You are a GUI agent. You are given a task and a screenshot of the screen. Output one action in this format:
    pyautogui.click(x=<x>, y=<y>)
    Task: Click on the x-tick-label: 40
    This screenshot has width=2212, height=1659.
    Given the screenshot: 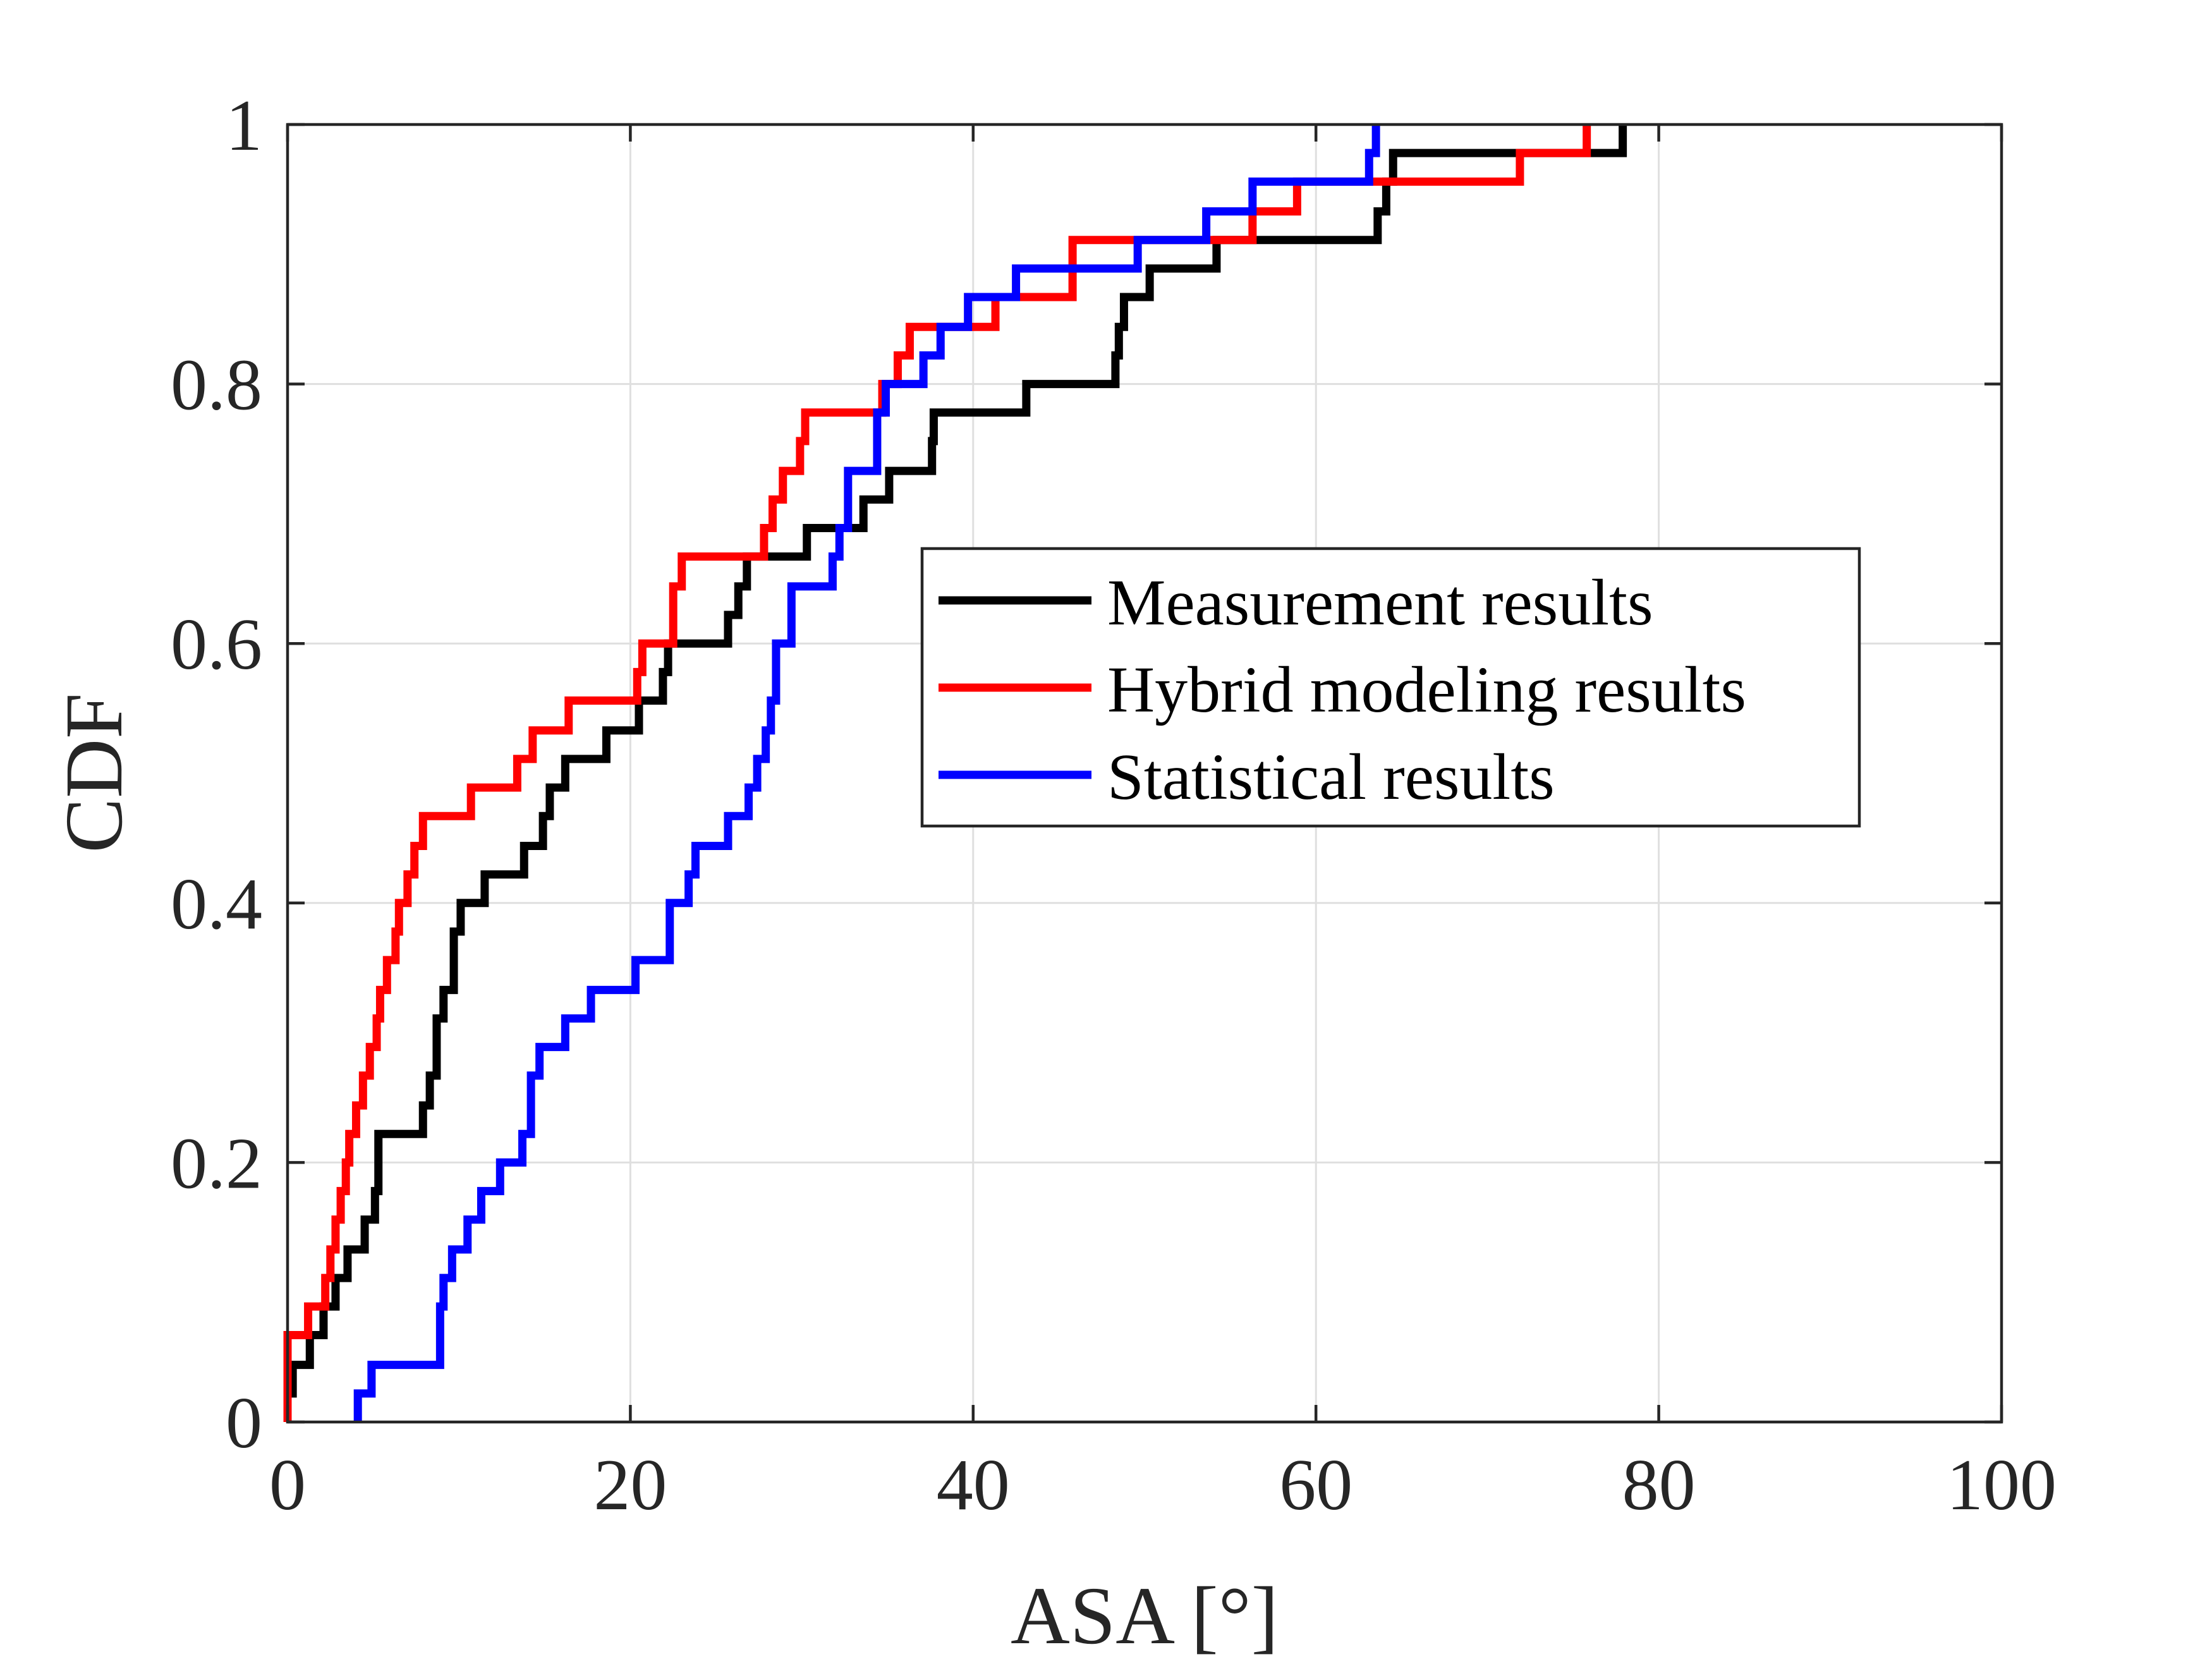 What is the action you would take?
    pyautogui.click(x=973, y=1485)
    